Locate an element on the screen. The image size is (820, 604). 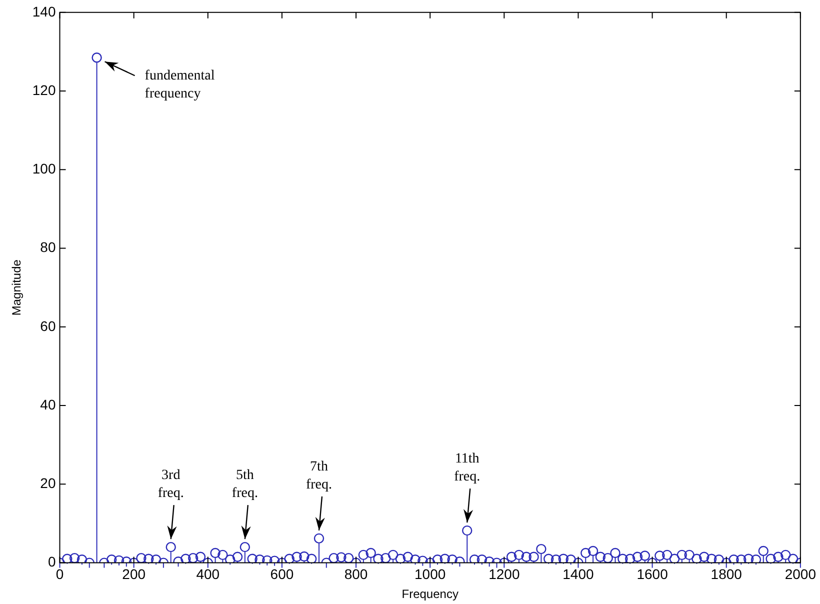
y-tick-label: 140 is located at coordinates (44, 11).